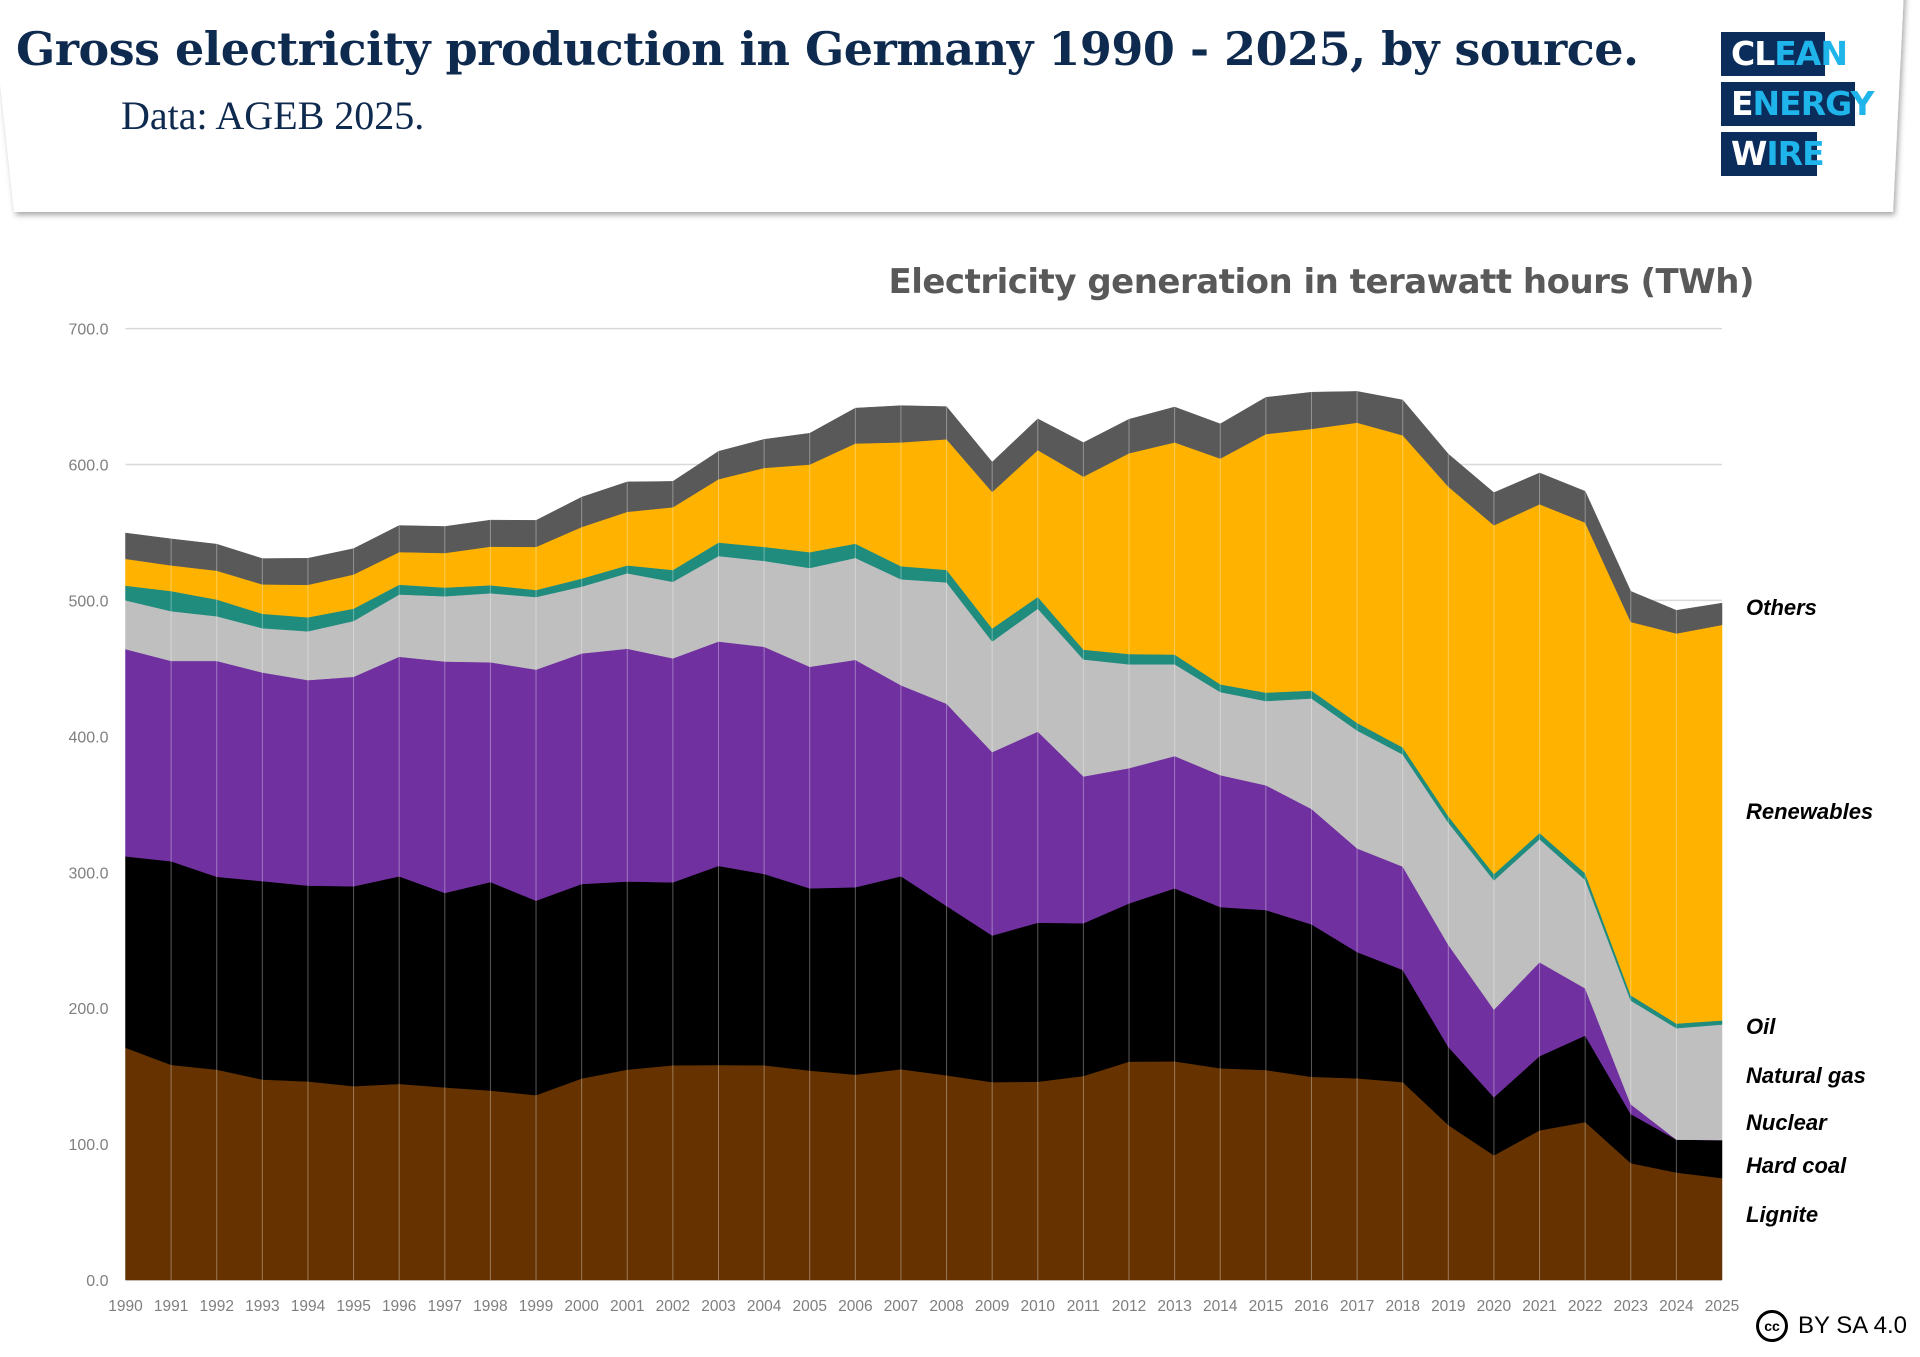 This screenshot has height=1357, width=1920. Describe the element at coordinates (353, 1306) in the screenshot. I see `x-tick-label: 1995` at that location.